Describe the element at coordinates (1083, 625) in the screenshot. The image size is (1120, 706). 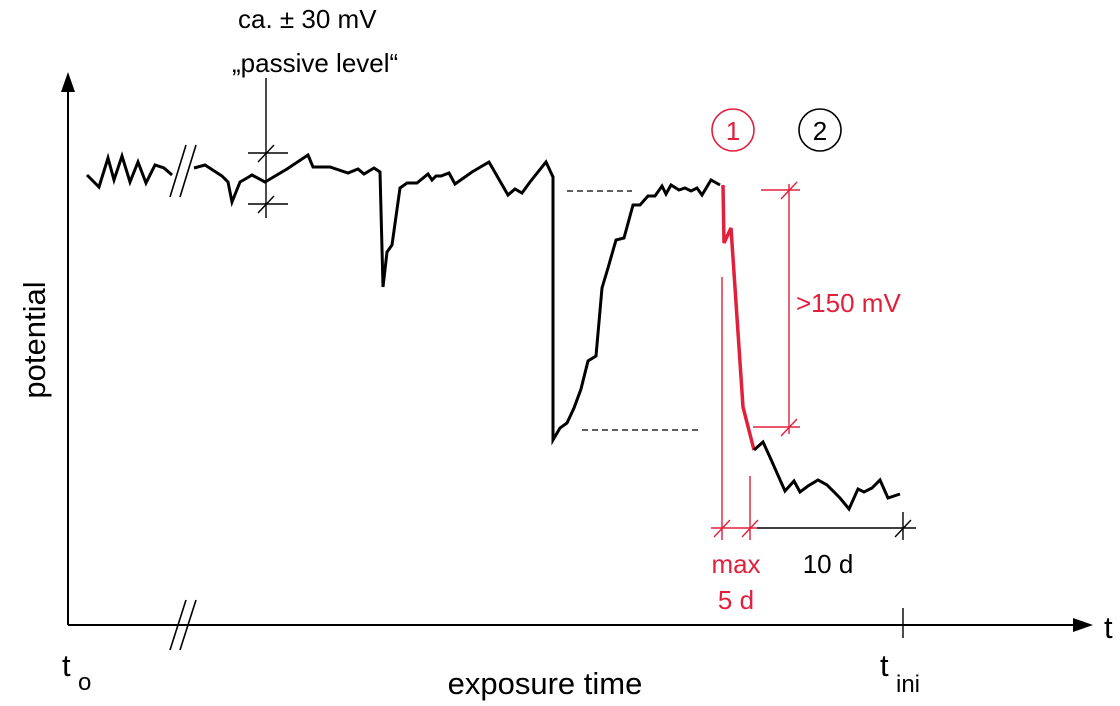
I see `x-axis-arrowhead` at that location.